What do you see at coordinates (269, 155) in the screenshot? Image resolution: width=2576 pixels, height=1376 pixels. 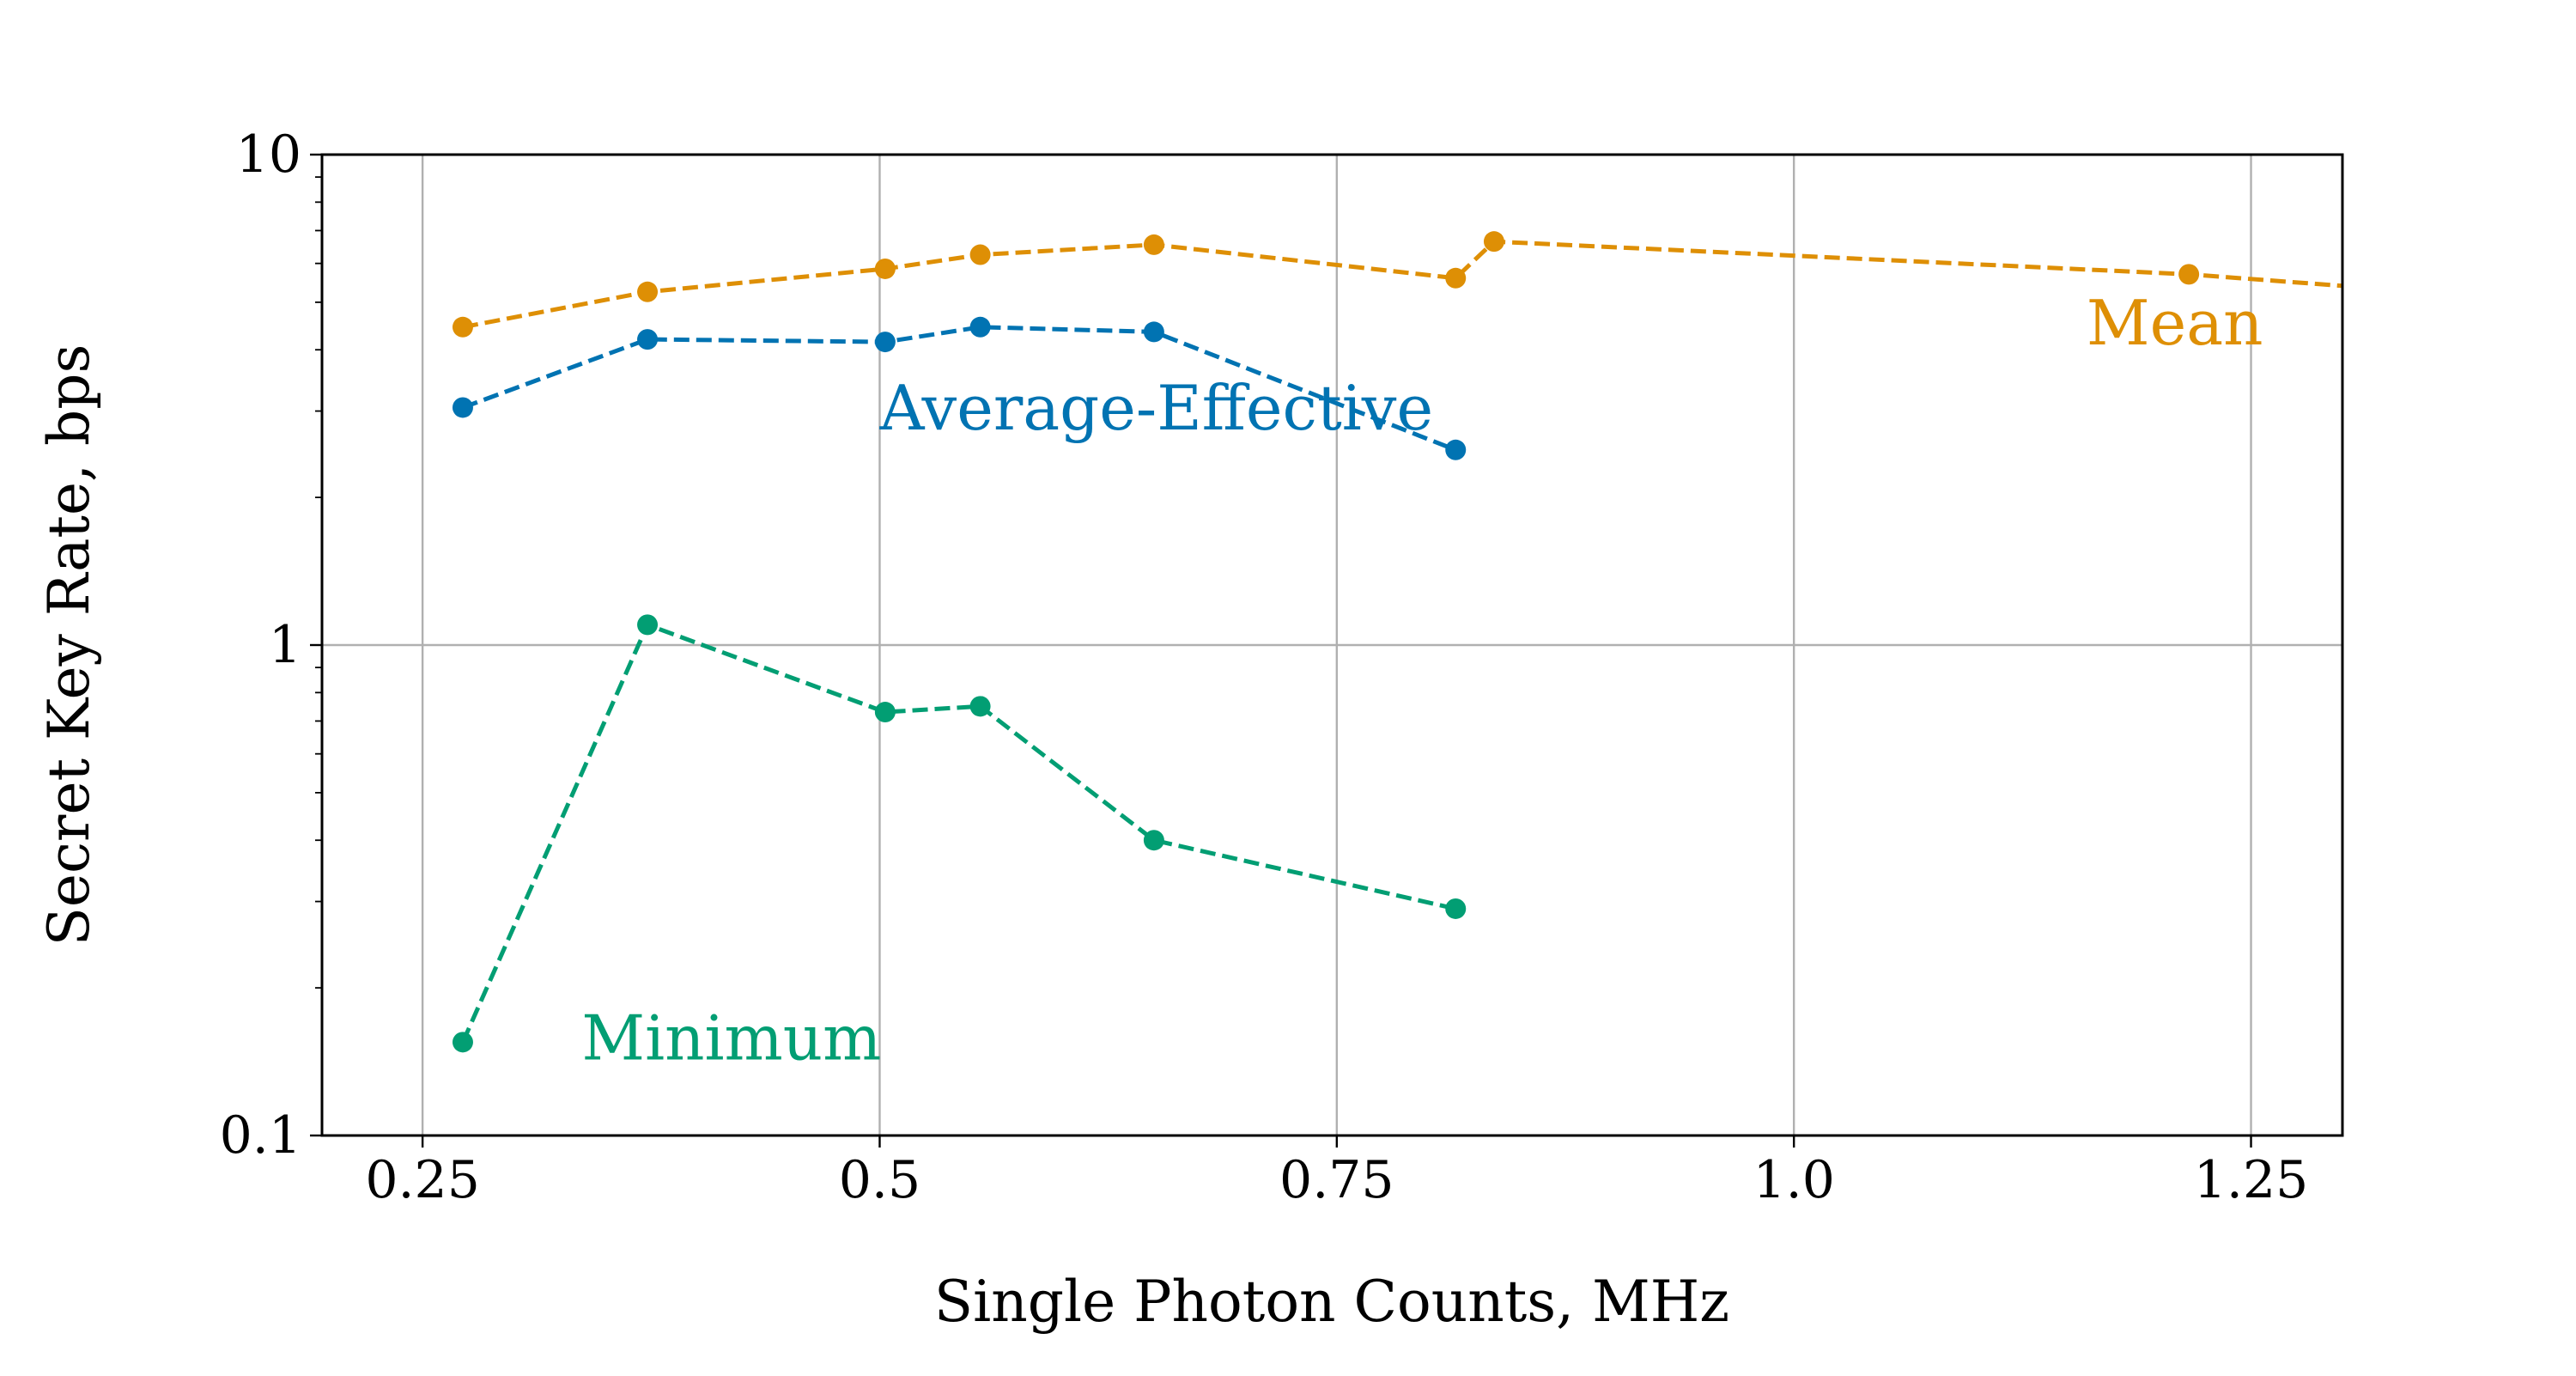 I see `y-tick-label: 10` at bounding box center [269, 155].